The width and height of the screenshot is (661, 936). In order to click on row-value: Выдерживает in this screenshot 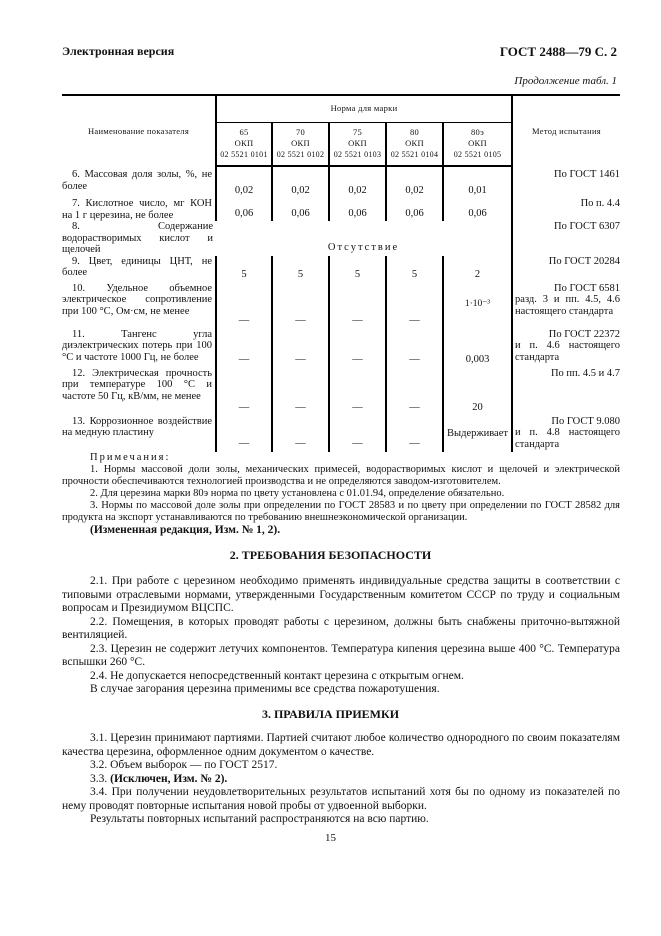, I will do `click(477, 433)`.